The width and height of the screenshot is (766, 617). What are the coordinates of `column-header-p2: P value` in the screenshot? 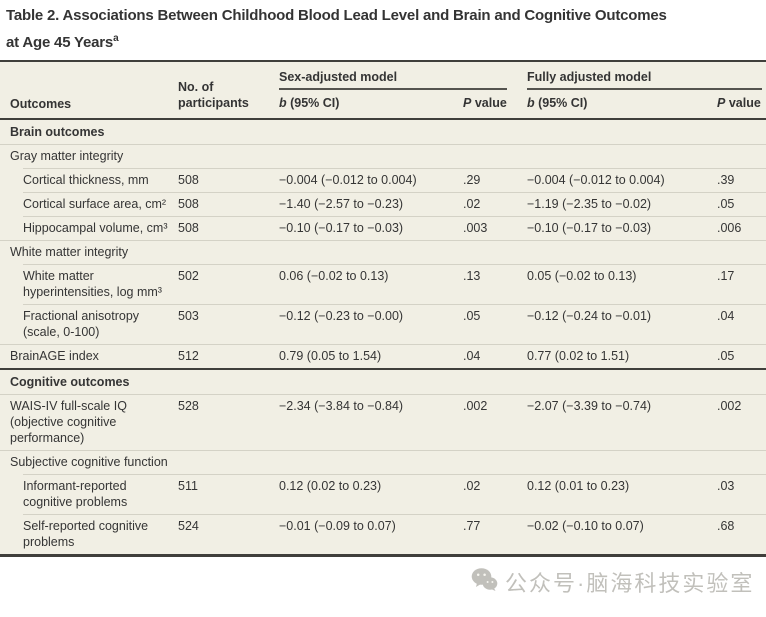 It's located at (739, 102).